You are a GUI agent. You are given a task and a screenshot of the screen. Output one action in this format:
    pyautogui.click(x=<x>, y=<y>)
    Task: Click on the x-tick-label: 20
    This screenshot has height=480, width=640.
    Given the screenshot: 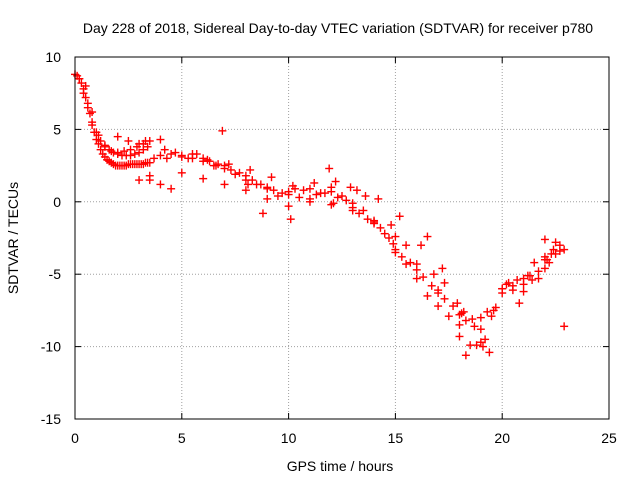 What is the action you would take?
    pyautogui.click(x=502, y=438)
    